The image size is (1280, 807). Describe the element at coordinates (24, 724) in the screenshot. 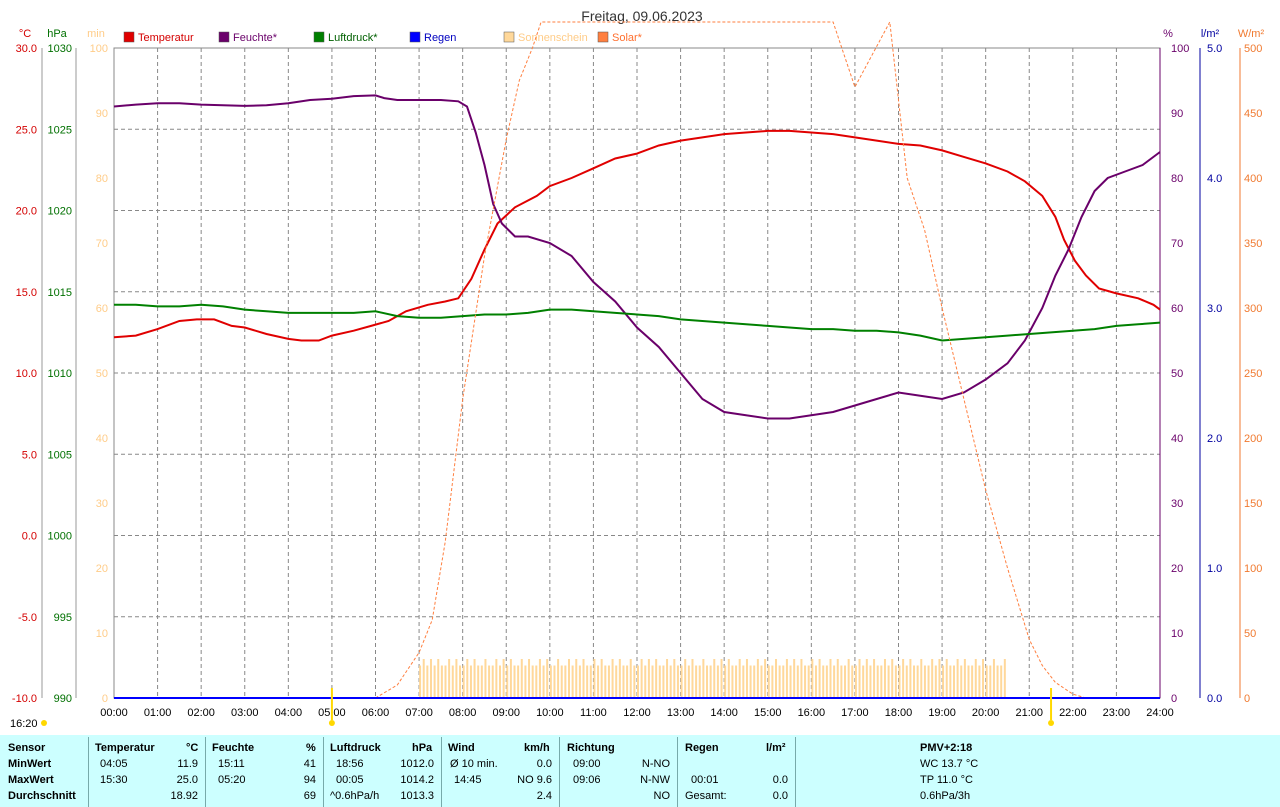

I see `time-label: 16:20` at that location.